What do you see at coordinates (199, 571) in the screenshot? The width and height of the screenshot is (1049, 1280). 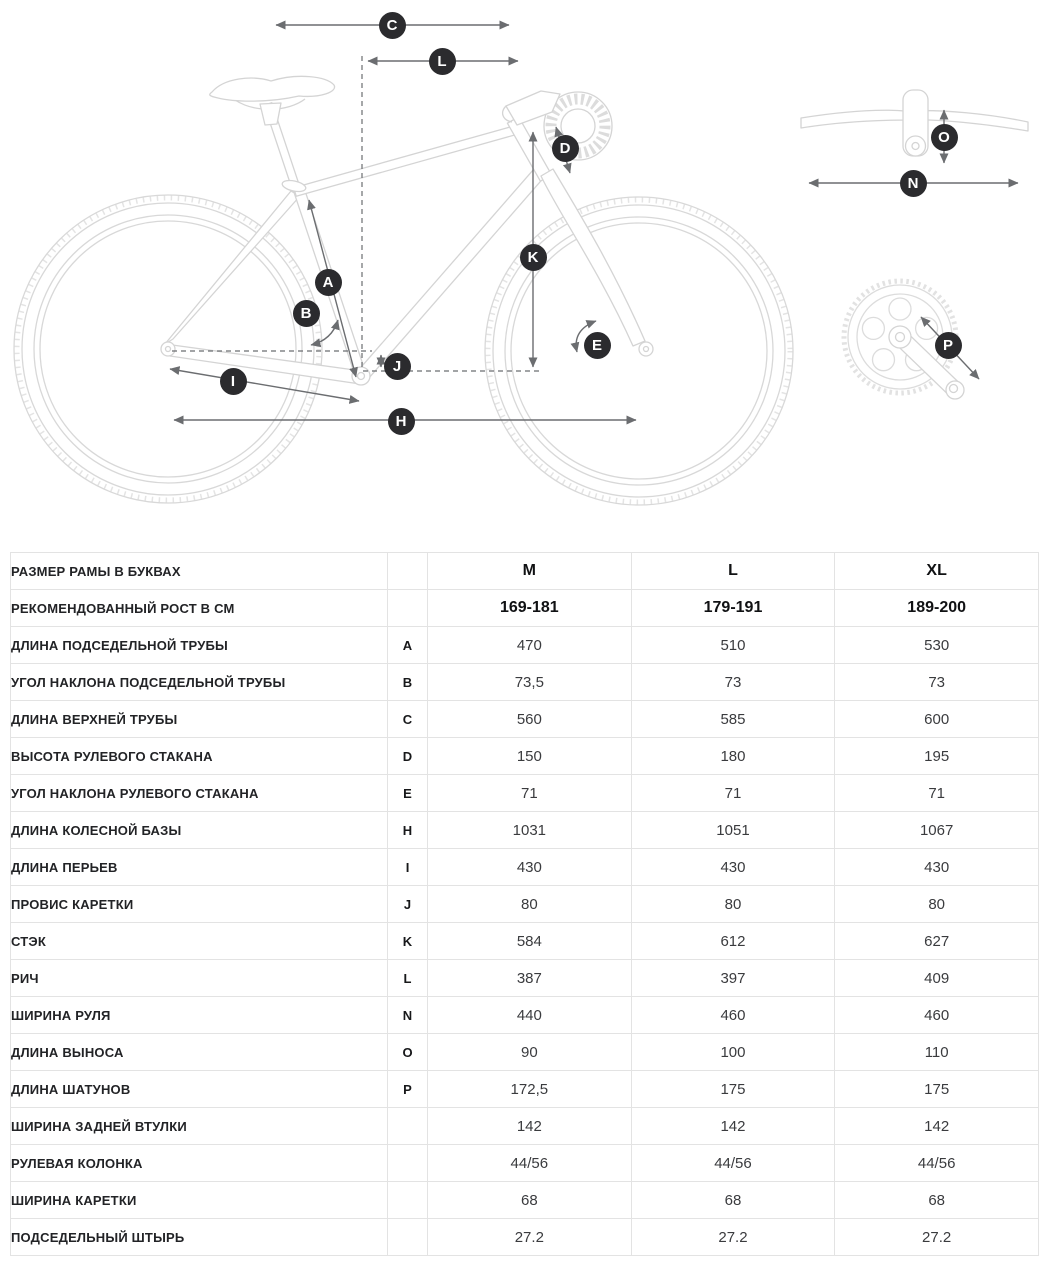 I see `row-label: РАЗМЕР РАМЫ В БУКВАХ` at bounding box center [199, 571].